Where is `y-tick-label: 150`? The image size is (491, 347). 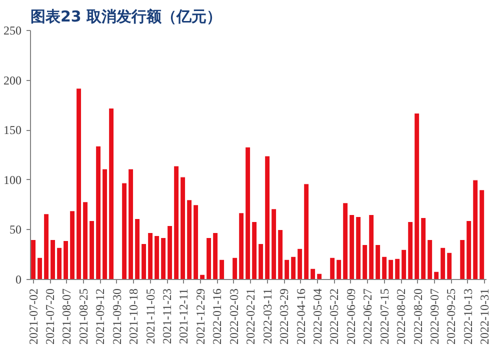 y-tick-label: 150 is located at coordinates (13, 130).